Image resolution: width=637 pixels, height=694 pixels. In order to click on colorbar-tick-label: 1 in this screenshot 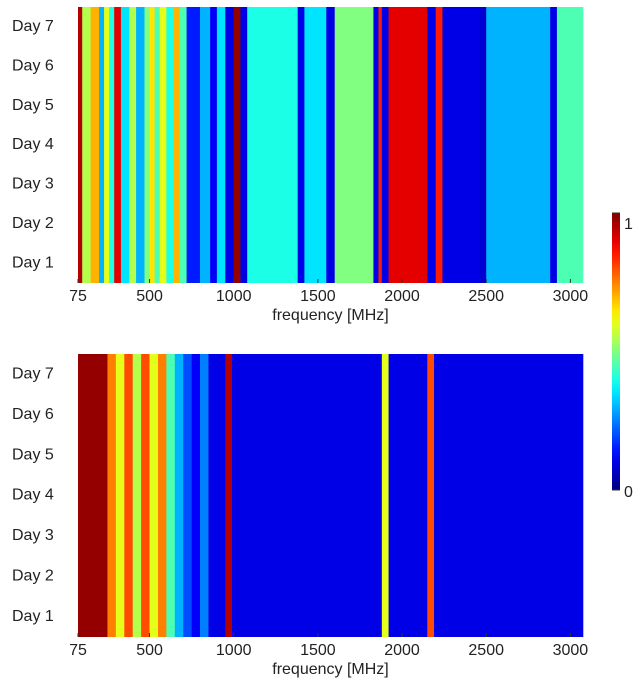, I will do `click(628, 224)`.